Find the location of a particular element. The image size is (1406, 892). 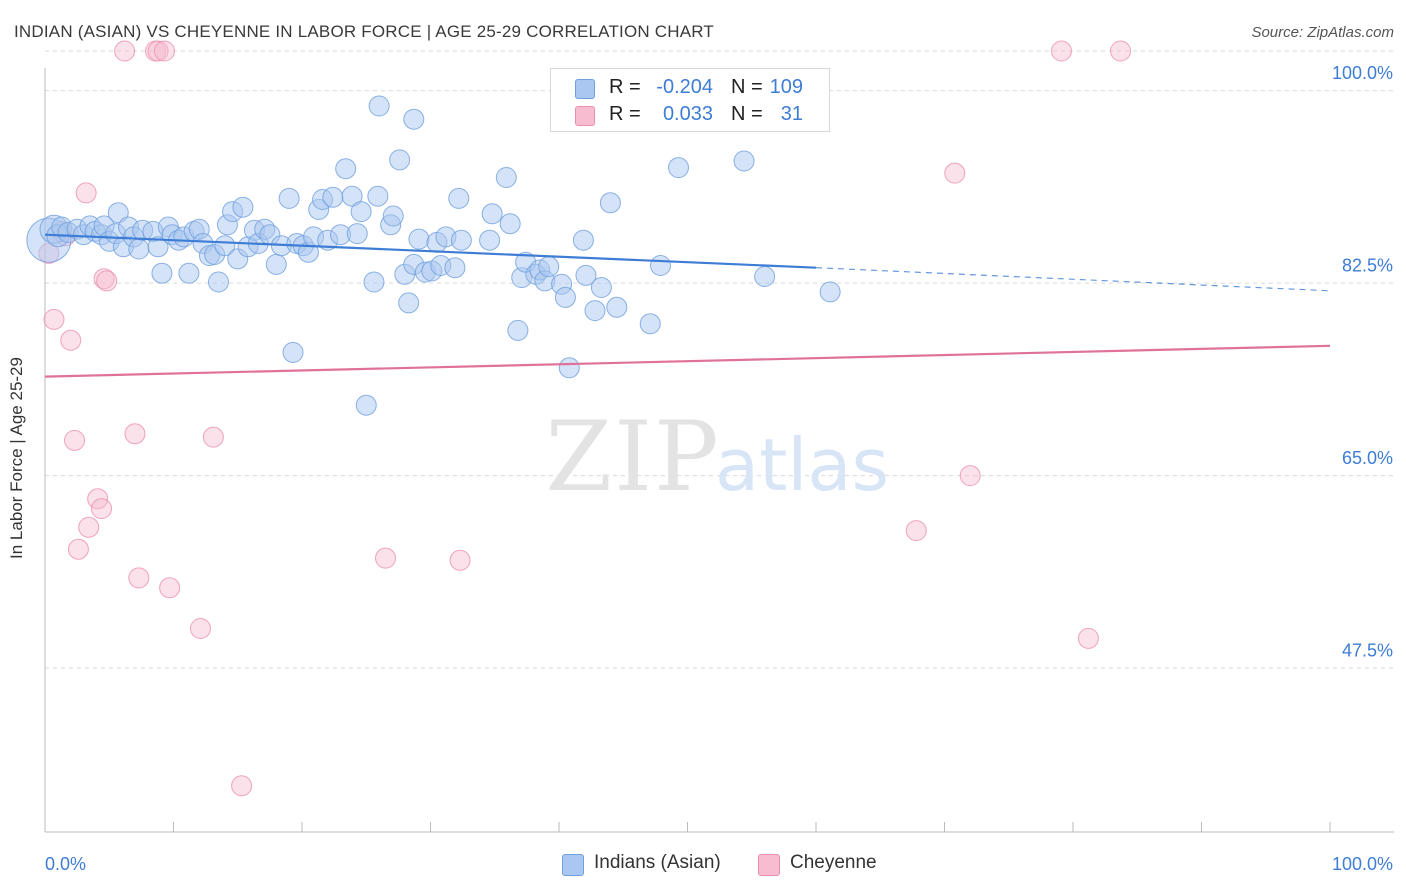

n-value: 31 is located at coordinates (791, 114).